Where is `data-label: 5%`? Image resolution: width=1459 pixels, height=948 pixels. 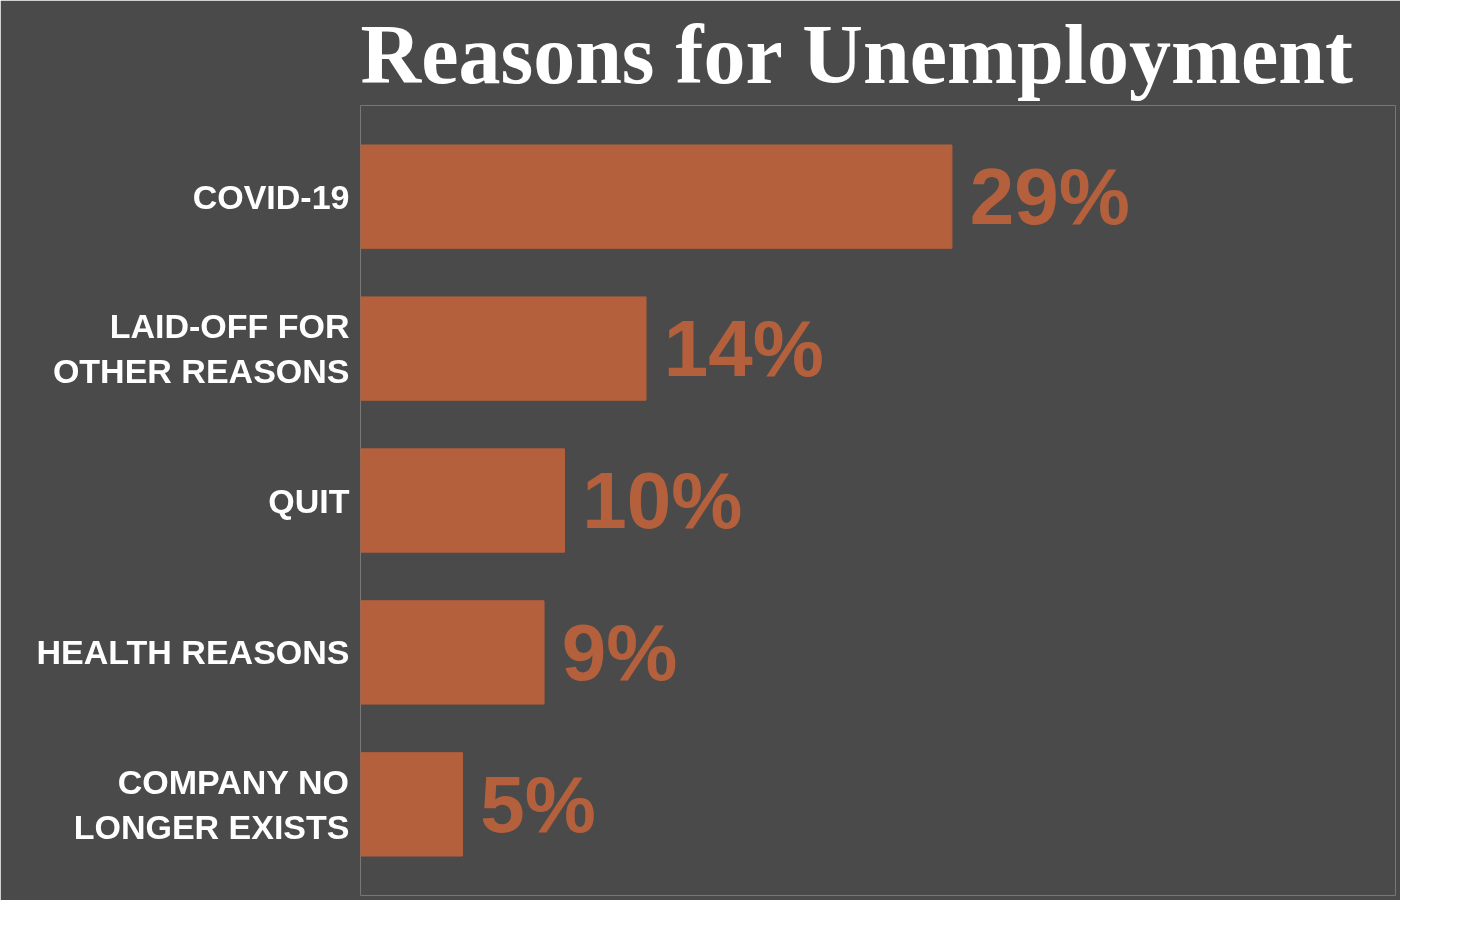
data-label: 5% is located at coordinates (538, 804).